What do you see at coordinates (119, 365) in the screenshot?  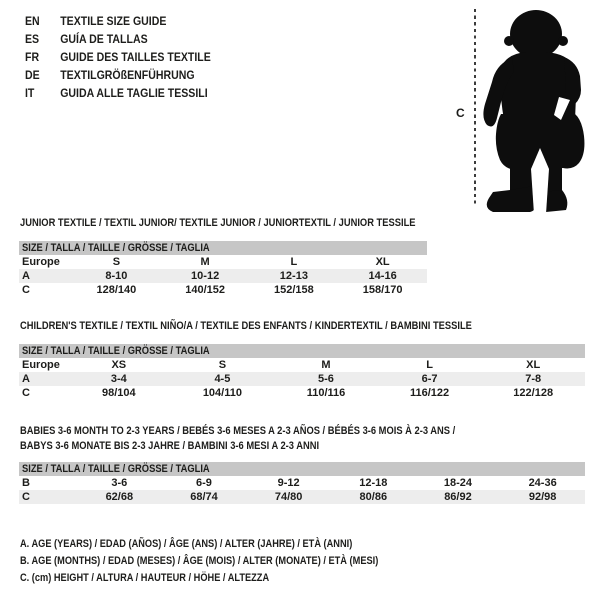 I see `size-cell: XS` at bounding box center [119, 365].